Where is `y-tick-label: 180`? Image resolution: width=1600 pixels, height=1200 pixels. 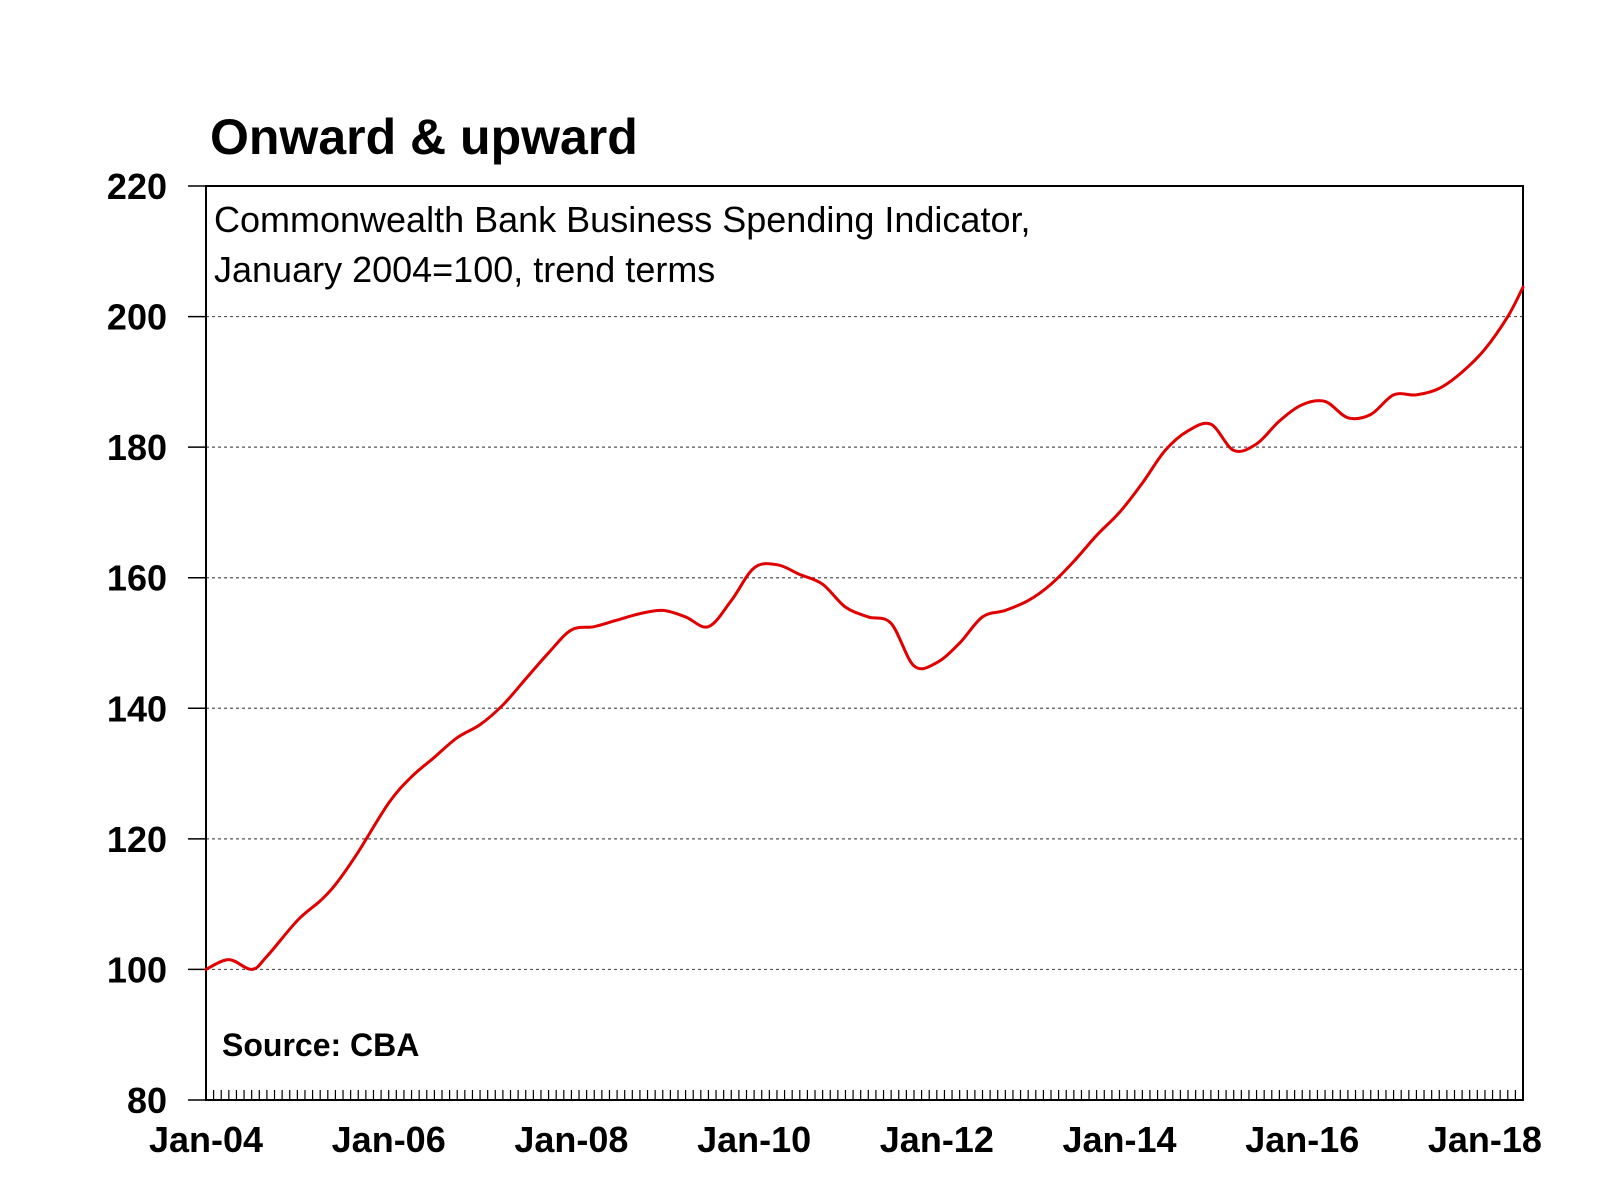
y-tick-label: 180 is located at coordinates (137, 447).